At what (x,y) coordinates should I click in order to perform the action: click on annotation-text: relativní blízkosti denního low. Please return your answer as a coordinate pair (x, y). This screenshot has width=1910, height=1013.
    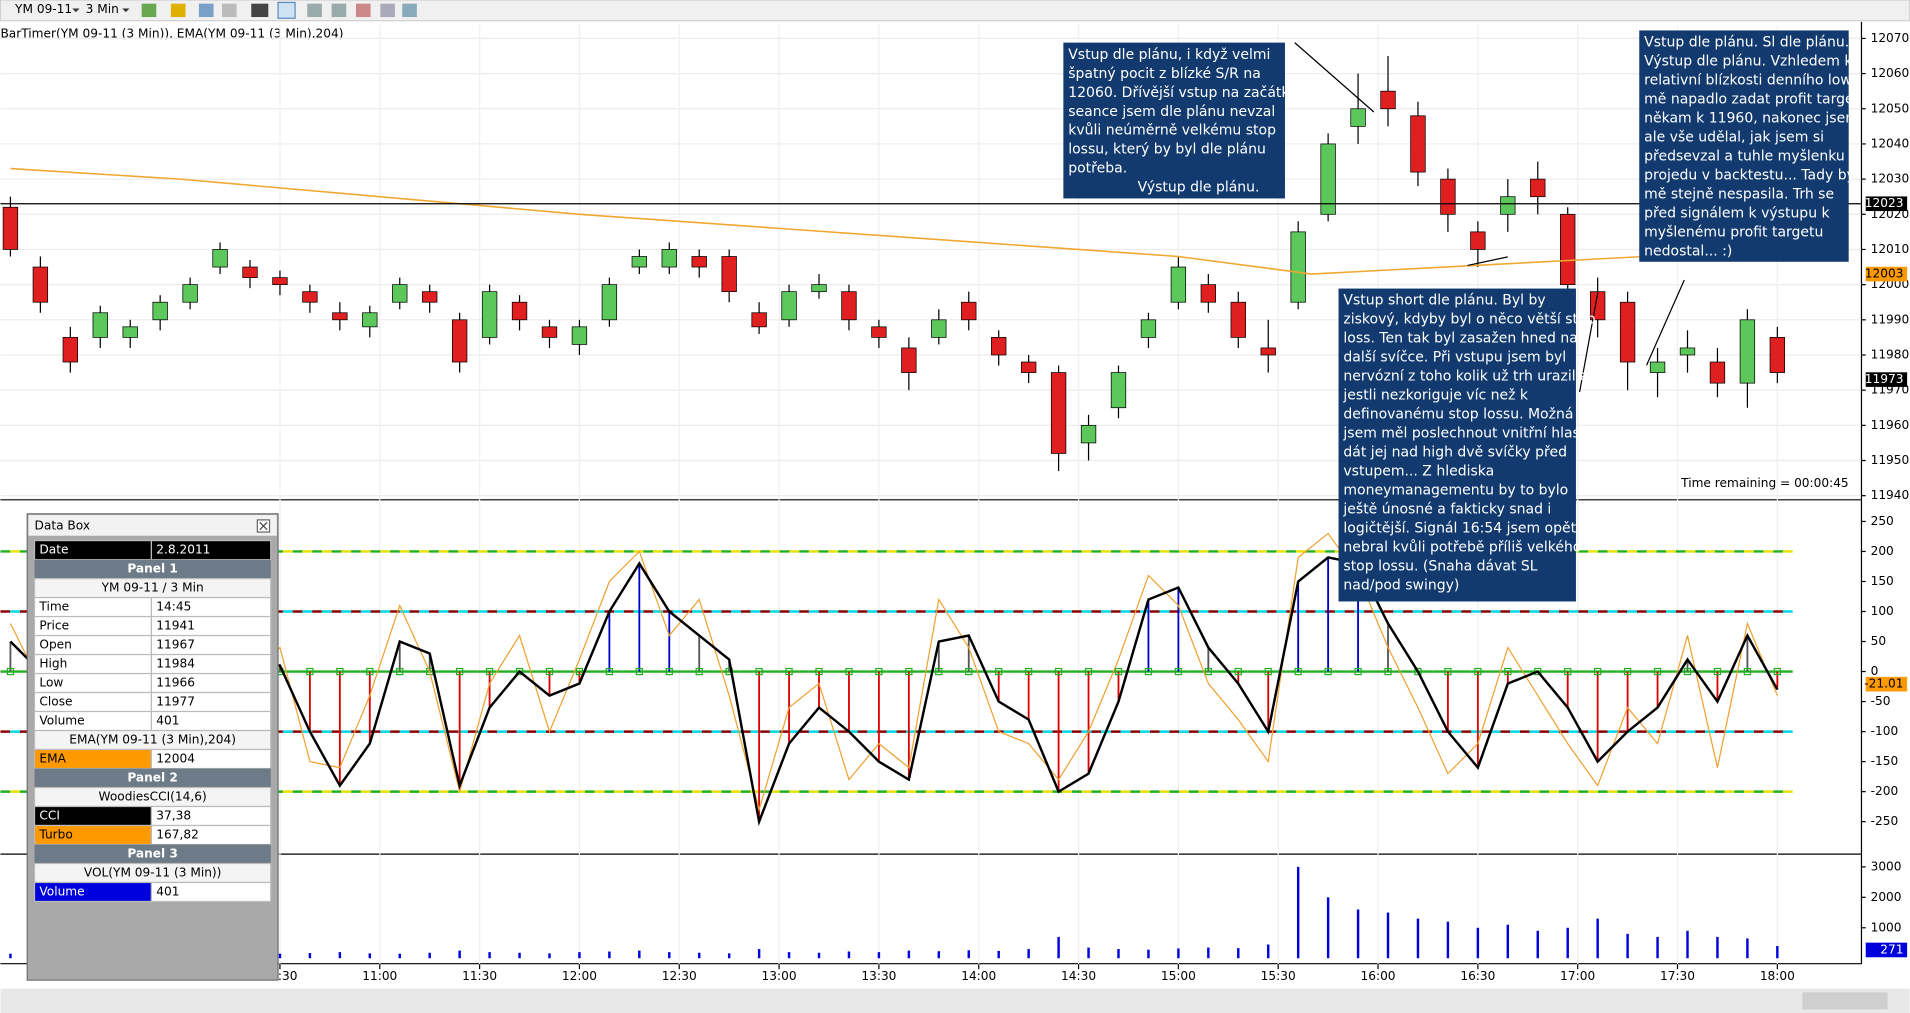
    Looking at the image, I should click on (1748, 81).